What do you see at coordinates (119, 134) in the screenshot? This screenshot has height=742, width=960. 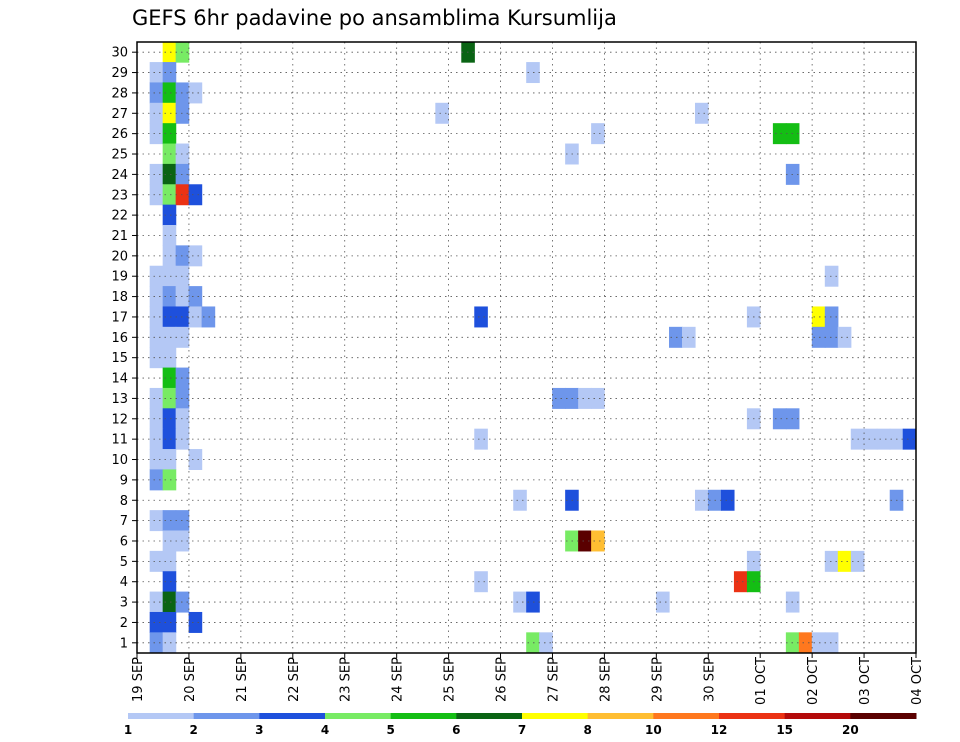 I see `y-tick-label: 26` at bounding box center [119, 134].